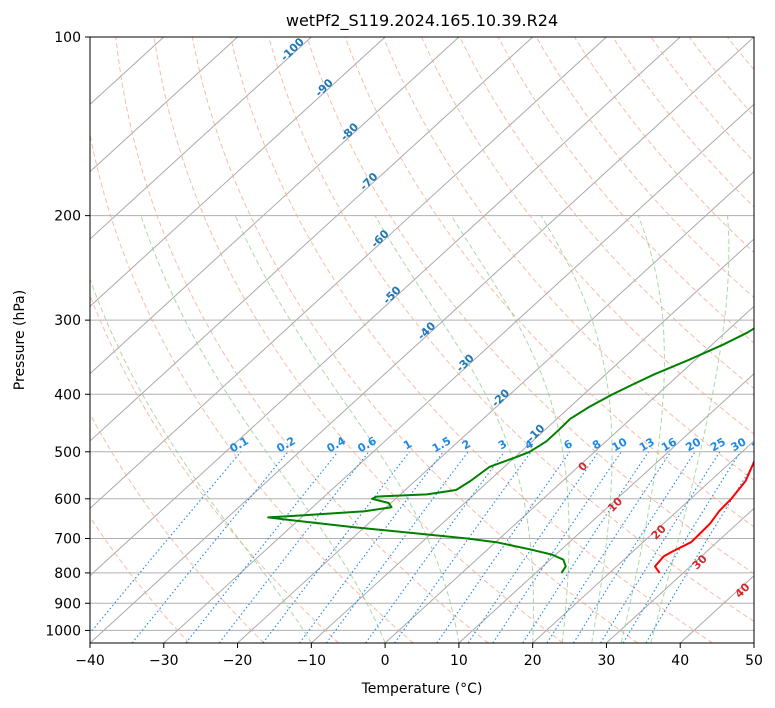 The image size is (775, 708). Describe the element at coordinates (704, 516) in the screenshot. I see `temperature-profile-line` at that location.